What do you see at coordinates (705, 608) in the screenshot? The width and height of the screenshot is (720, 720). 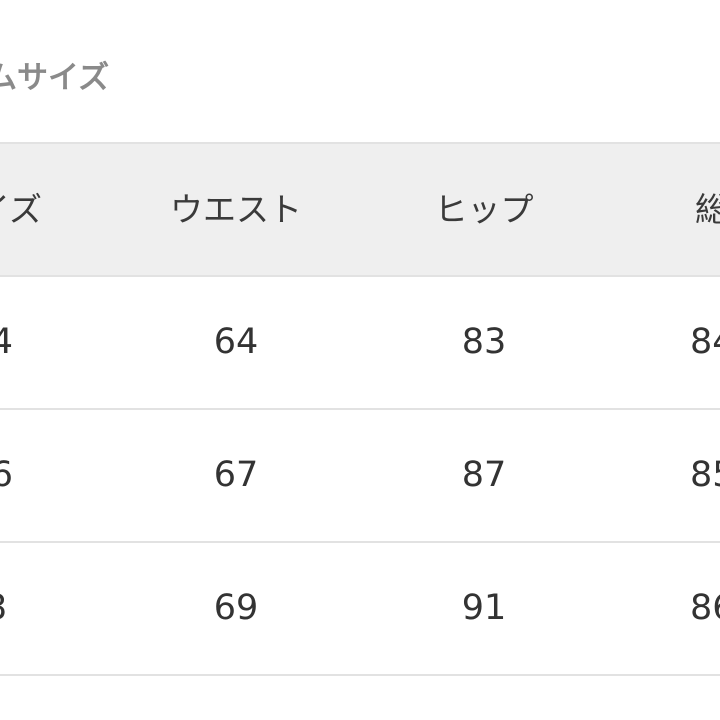 I see `cell-length: 86` at bounding box center [705, 608].